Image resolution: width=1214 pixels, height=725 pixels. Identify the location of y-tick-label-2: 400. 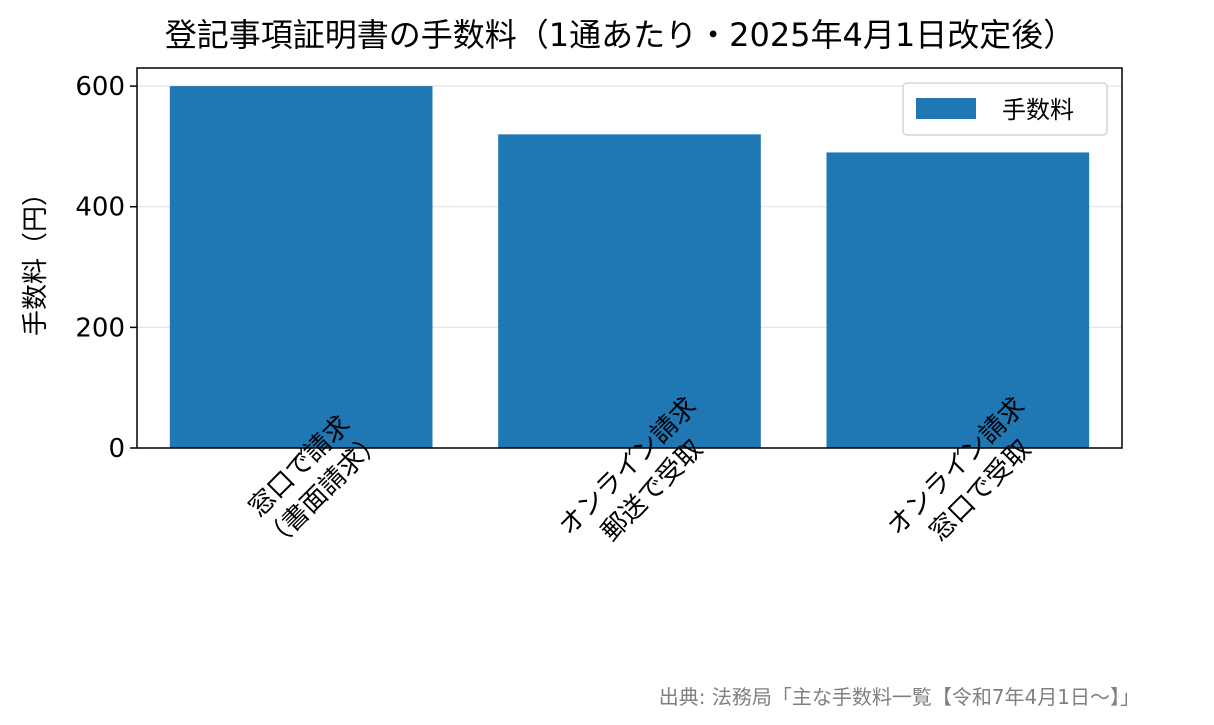
(100, 208).